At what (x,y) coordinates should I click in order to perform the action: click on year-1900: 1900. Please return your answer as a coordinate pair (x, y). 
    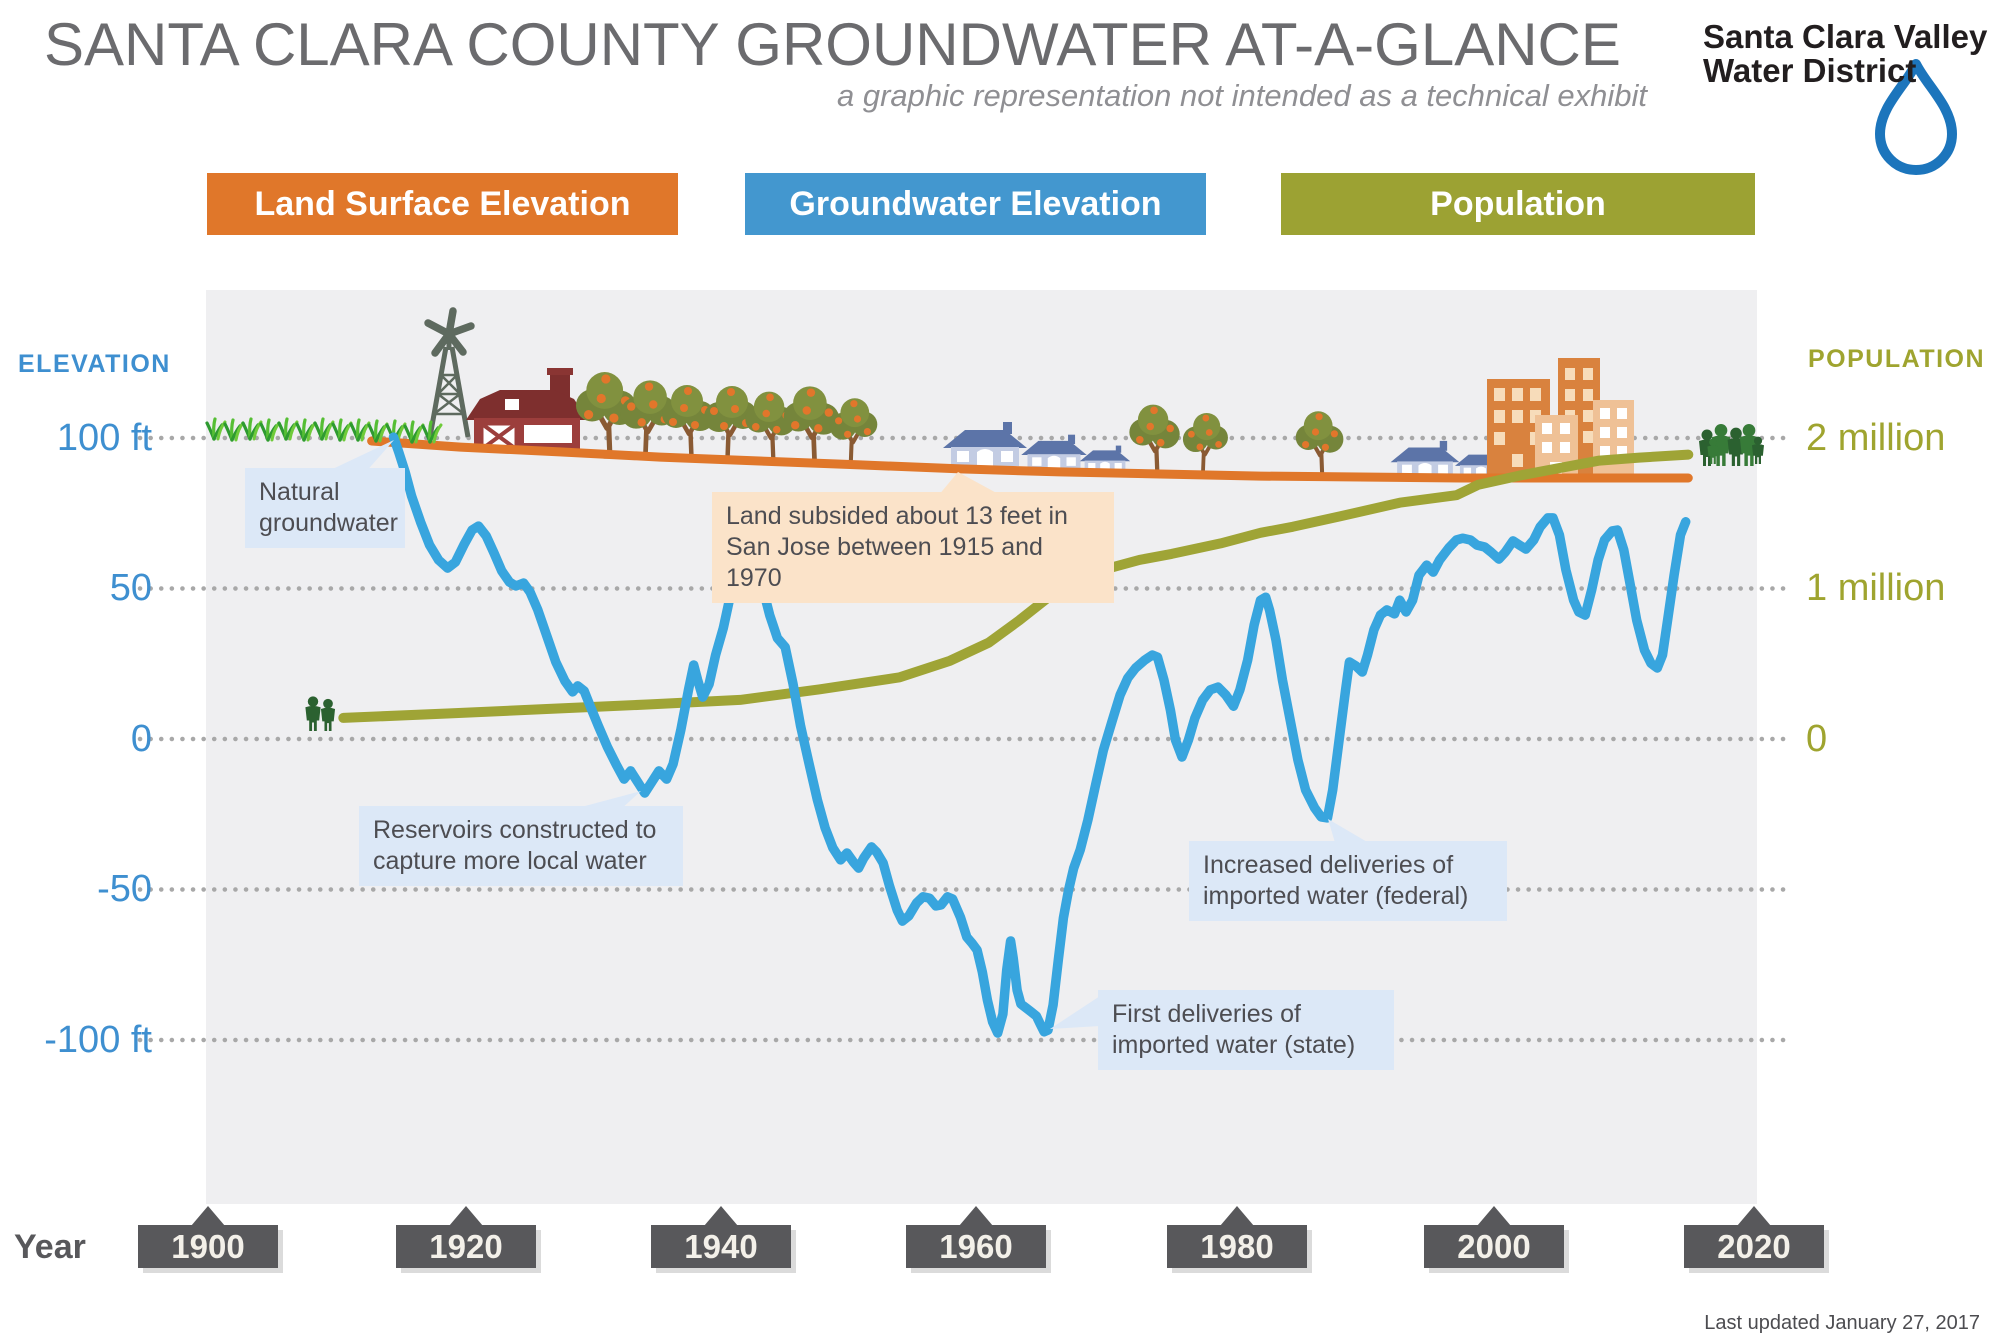
    Looking at the image, I should click on (208, 1246).